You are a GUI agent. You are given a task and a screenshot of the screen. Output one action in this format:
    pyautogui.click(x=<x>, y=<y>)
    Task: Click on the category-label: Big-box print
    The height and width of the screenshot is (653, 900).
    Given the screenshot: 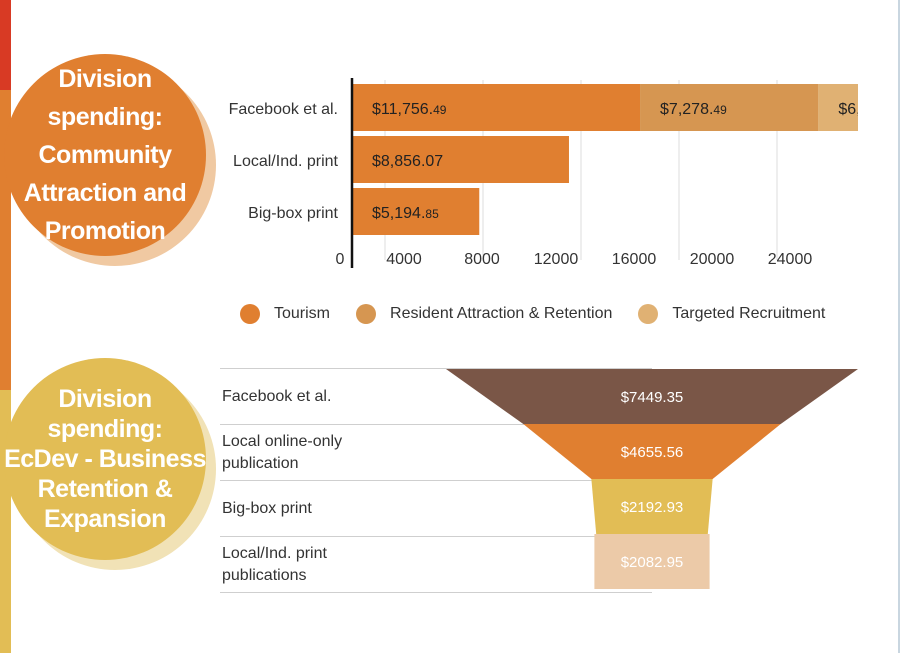 What is the action you would take?
    pyautogui.click(x=293, y=213)
    